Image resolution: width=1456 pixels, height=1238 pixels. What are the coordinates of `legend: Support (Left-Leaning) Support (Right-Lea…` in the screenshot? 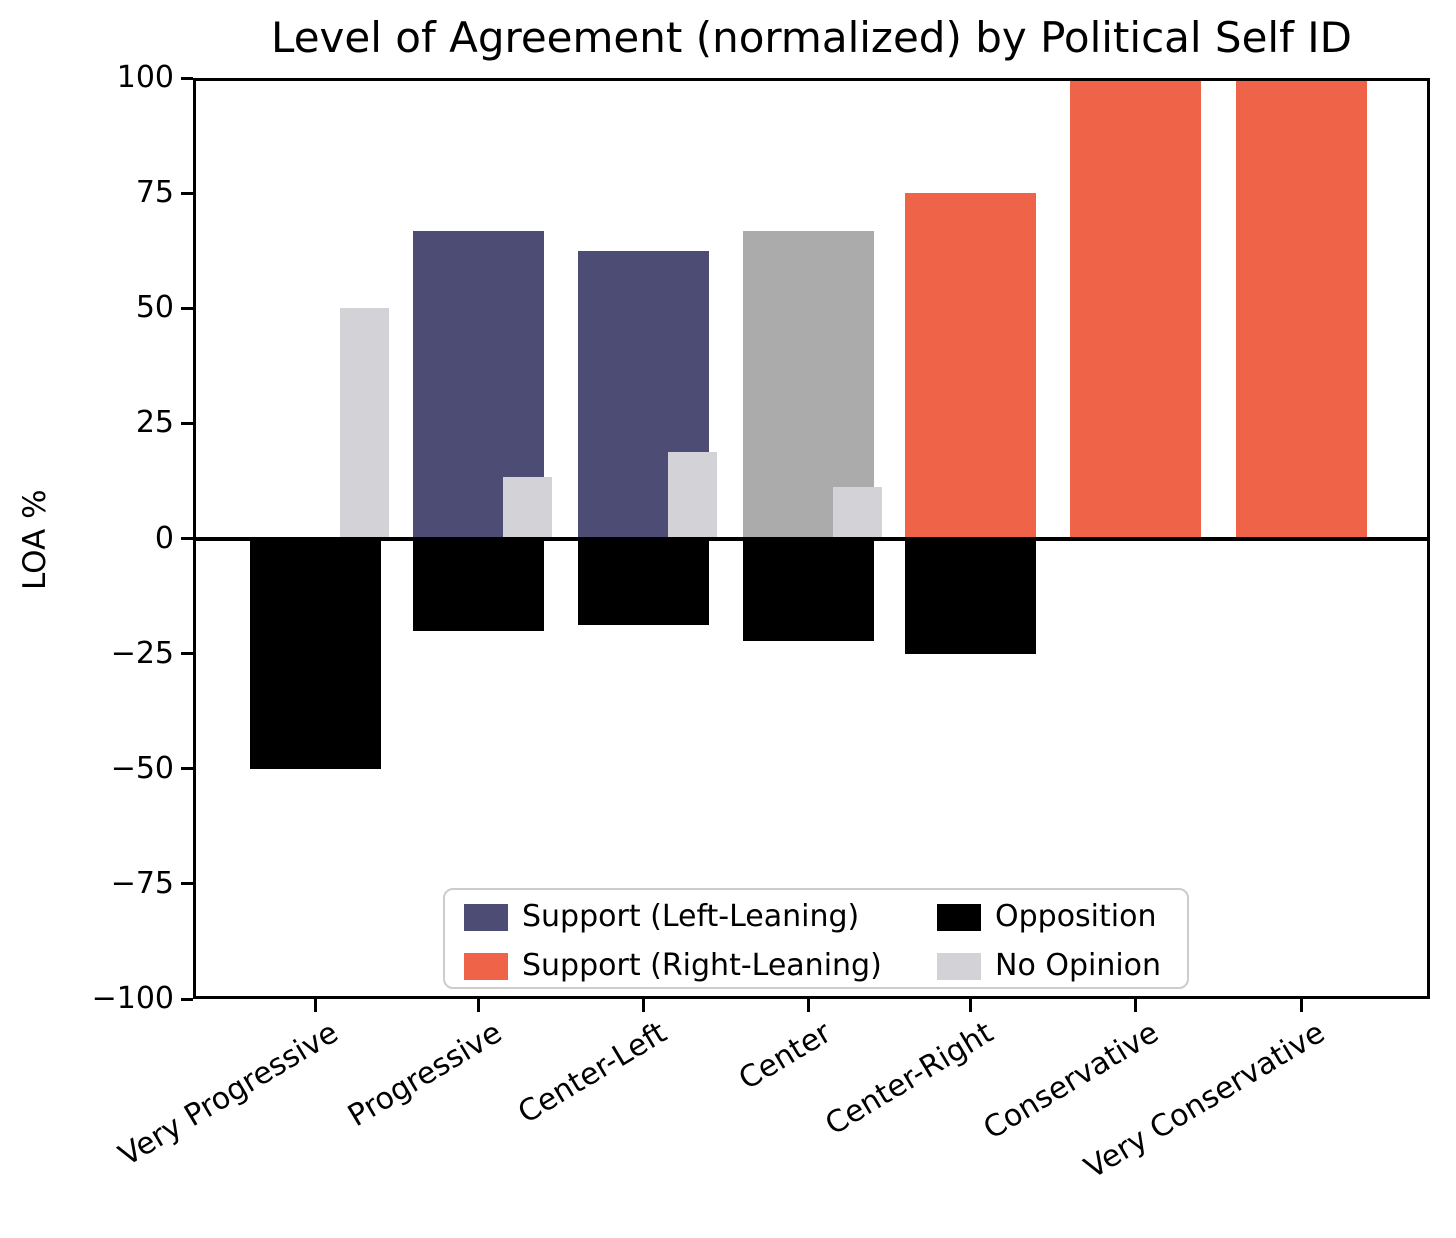 It's located at (816, 938).